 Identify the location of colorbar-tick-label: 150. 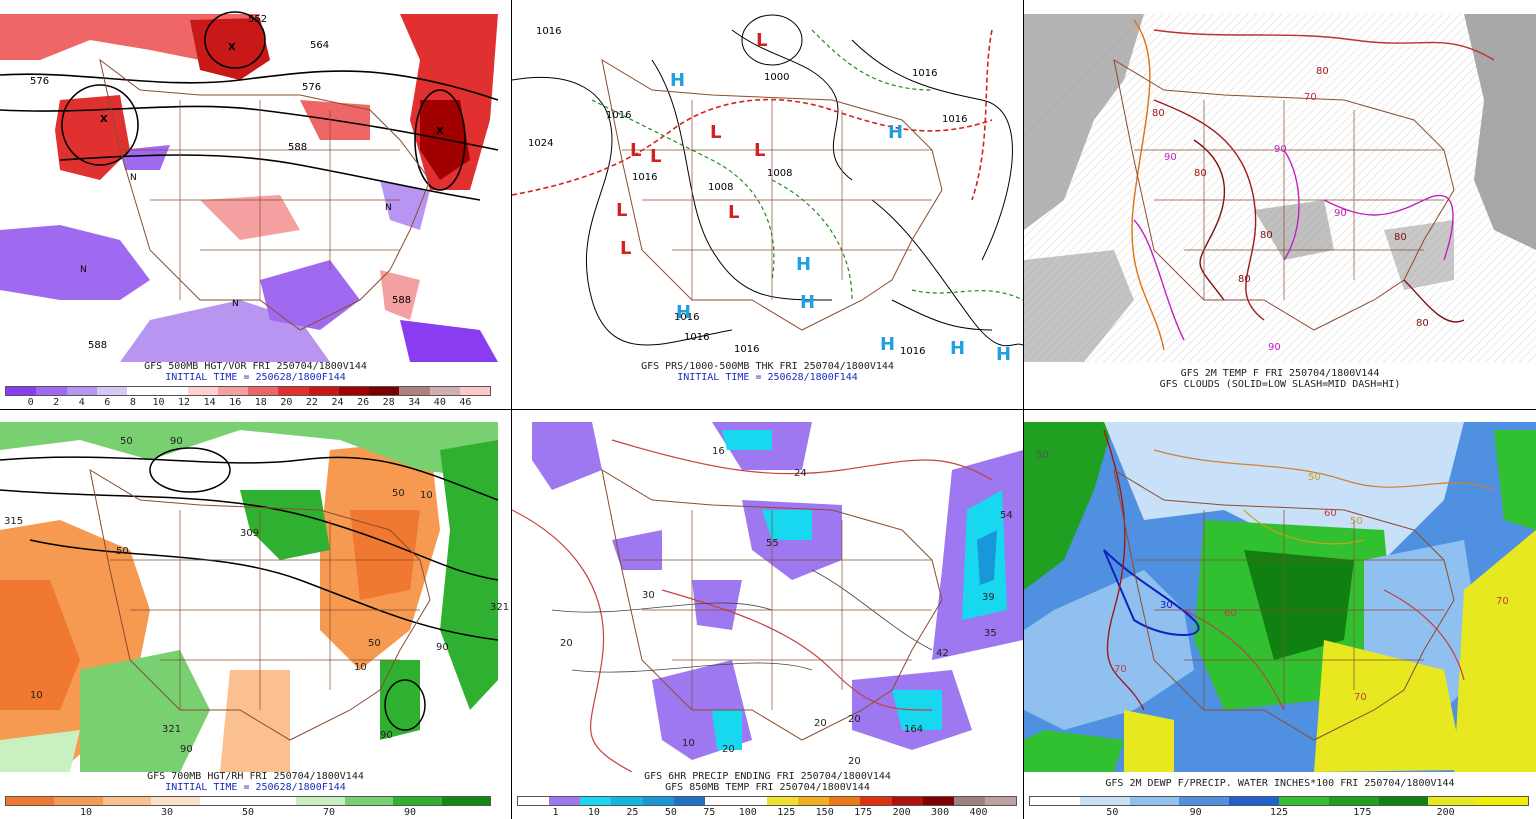
(824, 812).